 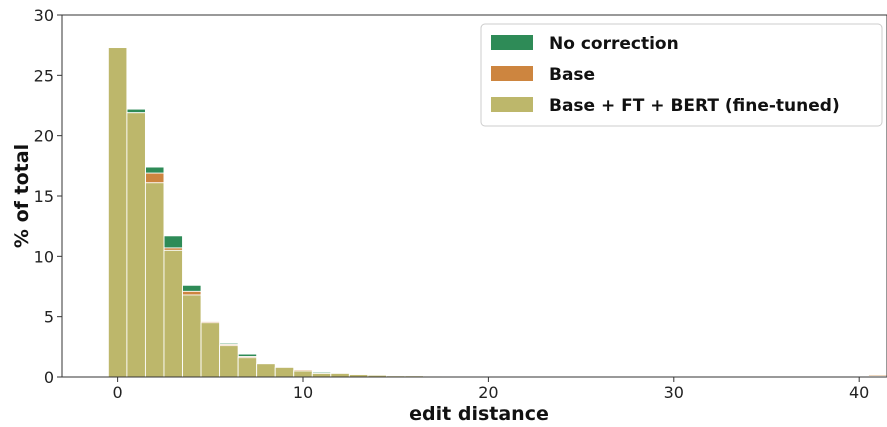 I want to click on y-tick-label-25: 25, so click(x=44, y=75).